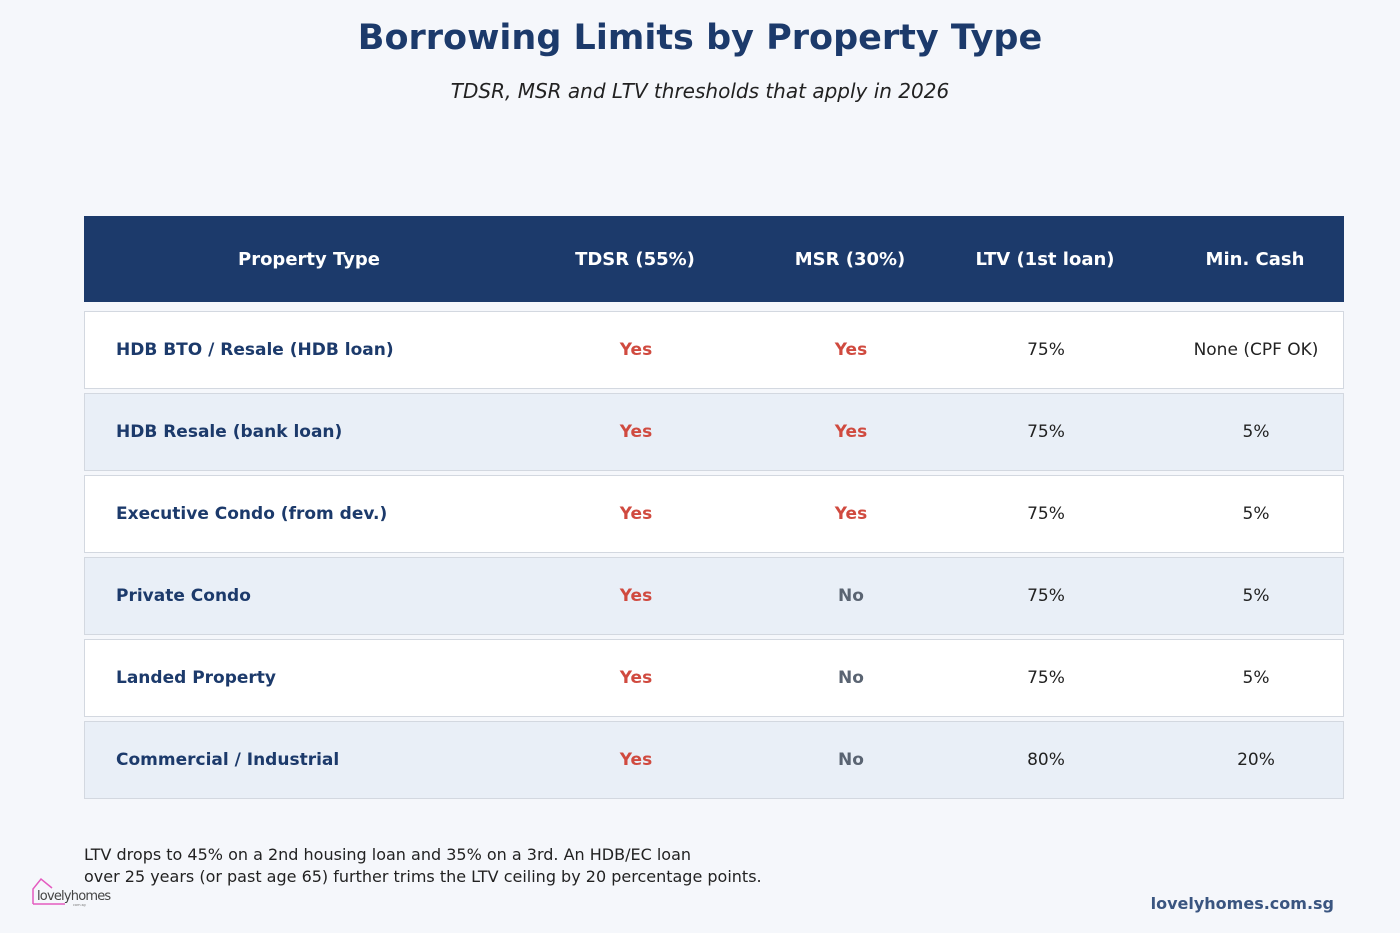  What do you see at coordinates (1255, 259) in the screenshot?
I see `column-header-min-cash: Min. Cash` at bounding box center [1255, 259].